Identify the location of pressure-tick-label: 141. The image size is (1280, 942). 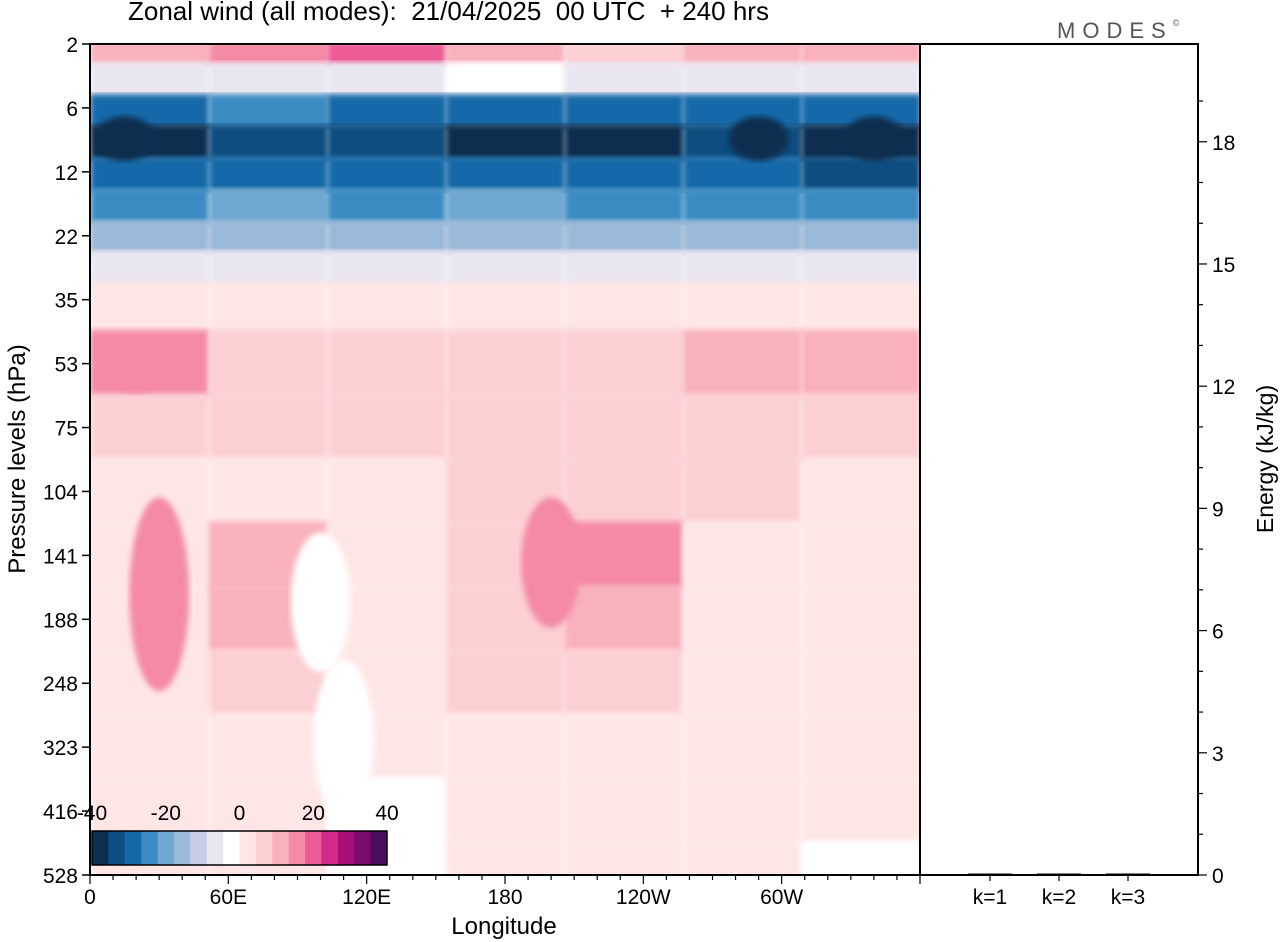
(60, 556).